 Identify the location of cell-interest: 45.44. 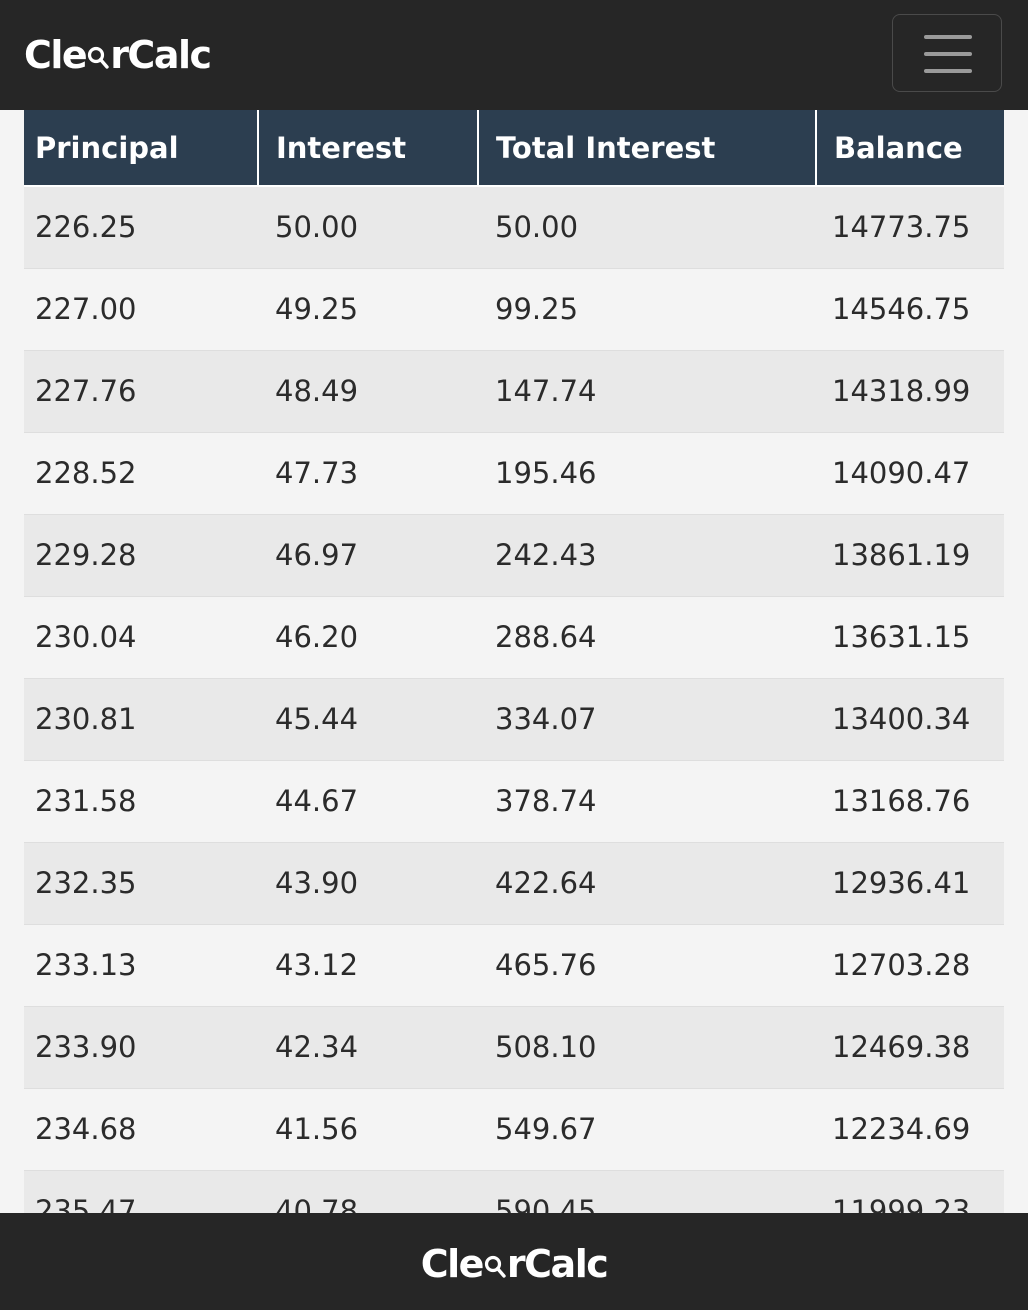
(368, 719).